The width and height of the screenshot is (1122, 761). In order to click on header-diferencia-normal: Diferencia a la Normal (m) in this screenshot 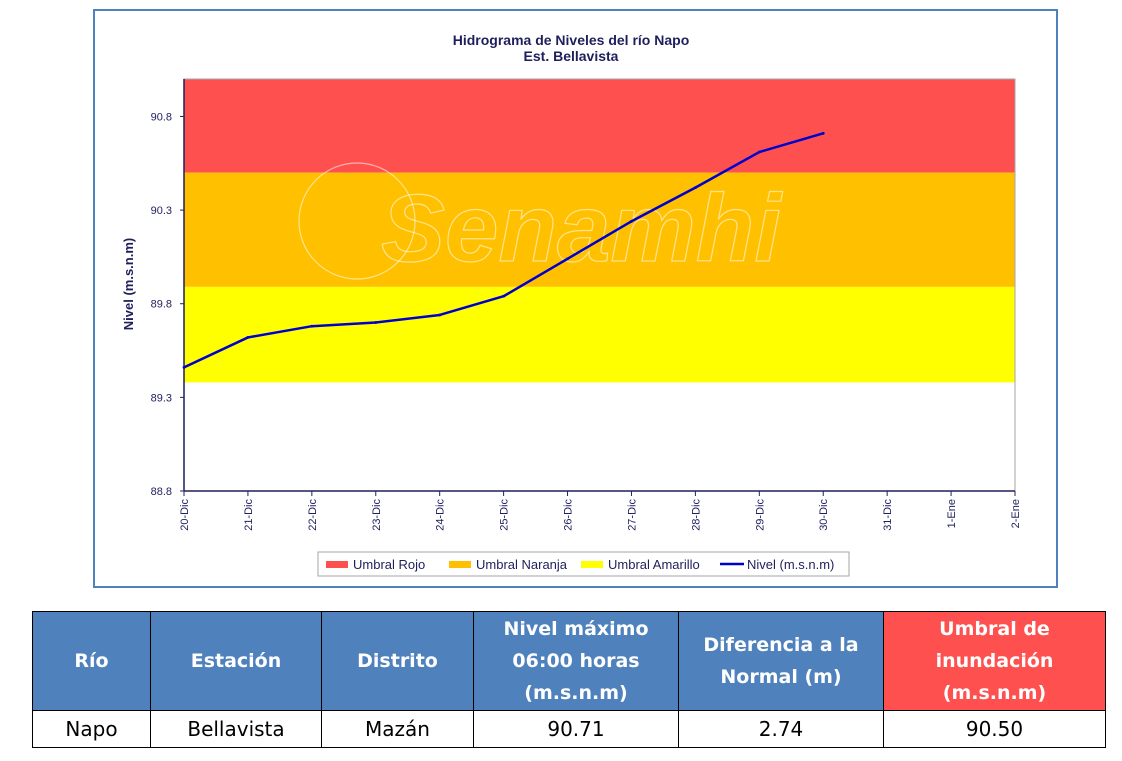, I will do `click(781, 661)`.